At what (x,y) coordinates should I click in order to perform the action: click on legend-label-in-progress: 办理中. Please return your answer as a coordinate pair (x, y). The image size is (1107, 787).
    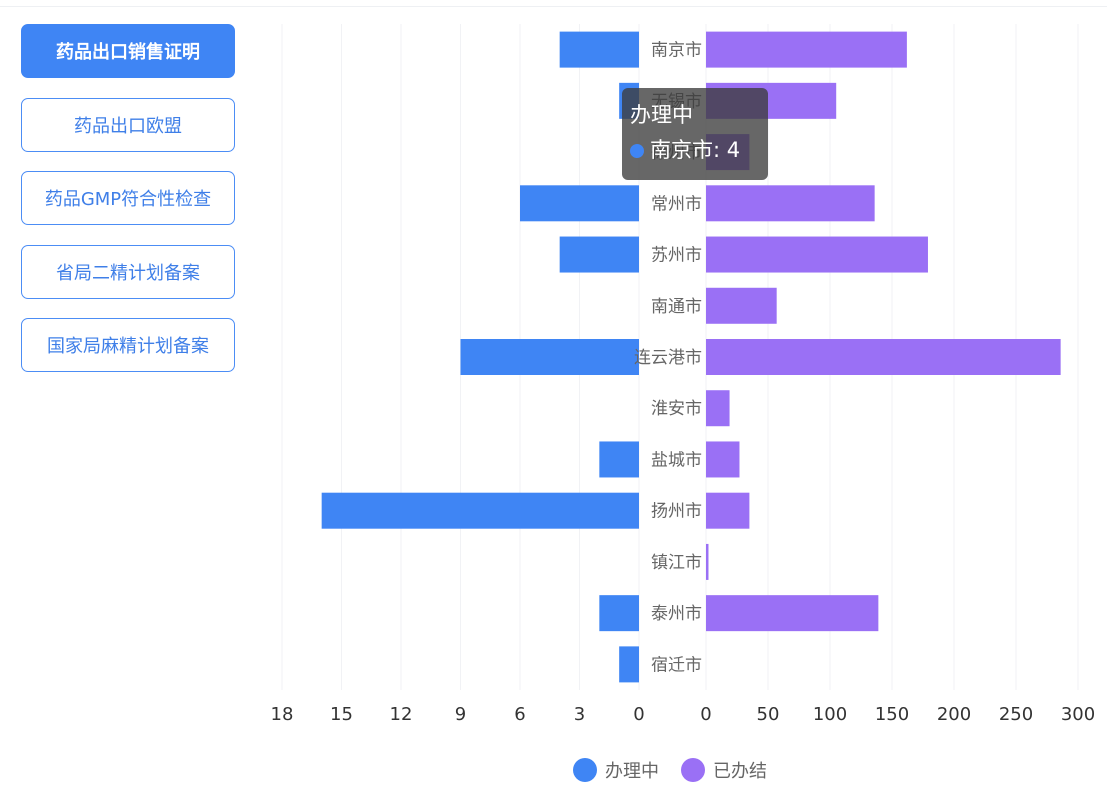
    Looking at the image, I should click on (632, 771).